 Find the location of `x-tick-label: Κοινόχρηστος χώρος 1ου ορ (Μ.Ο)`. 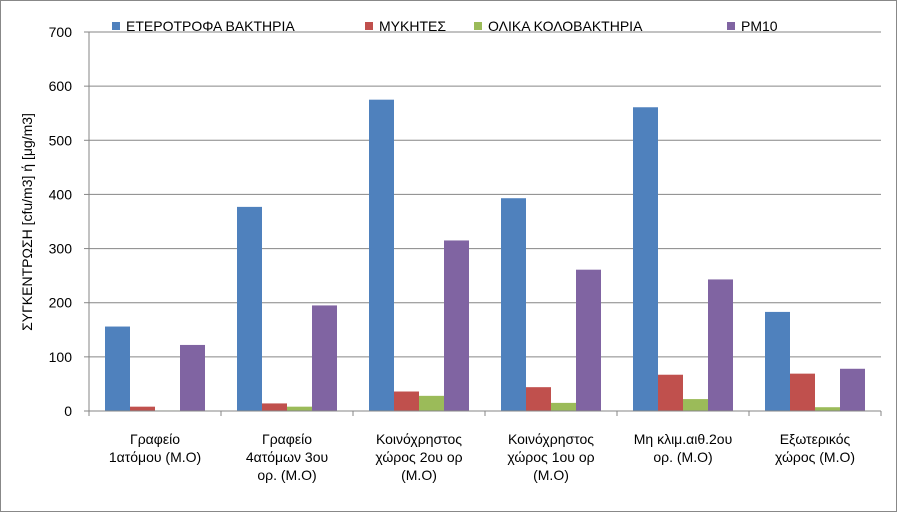

x-tick-label: Κοινόχρηστος χώρος 1ου ορ (Μ.Ο) is located at coordinates (550, 457).